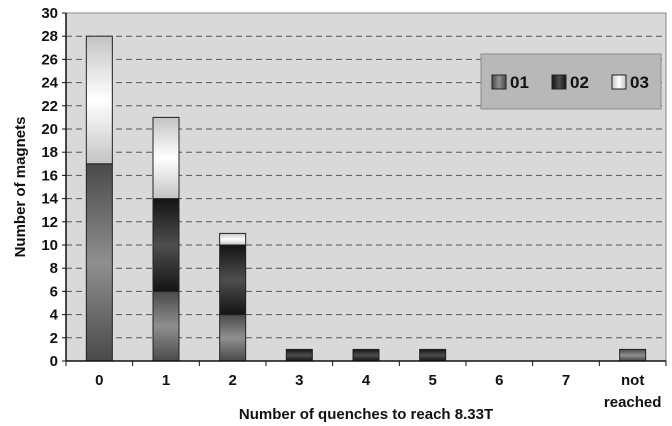 The height and width of the screenshot is (426, 672). What do you see at coordinates (499, 380) in the screenshot?
I see `x-tick-label: 6` at bounding box center [499, 380].